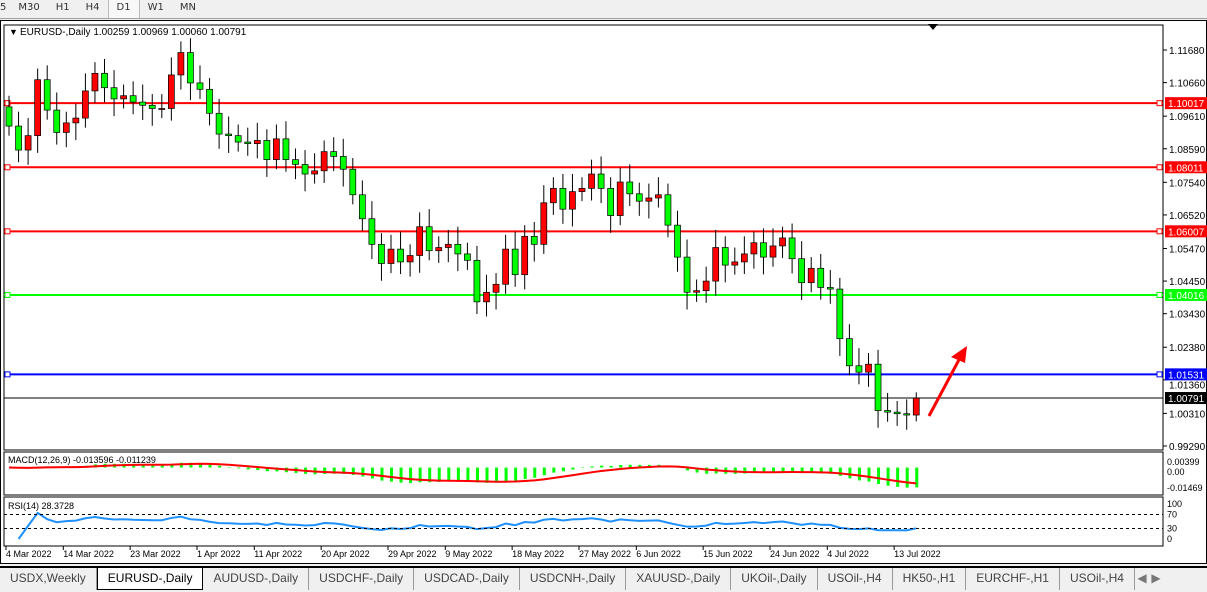 Image resolution: width=1207 pixels, height=592 pixels. Describe the element at coordinates (1187, 447) in the screenshot. I see `y-tick-label: 0.99290` at that location.